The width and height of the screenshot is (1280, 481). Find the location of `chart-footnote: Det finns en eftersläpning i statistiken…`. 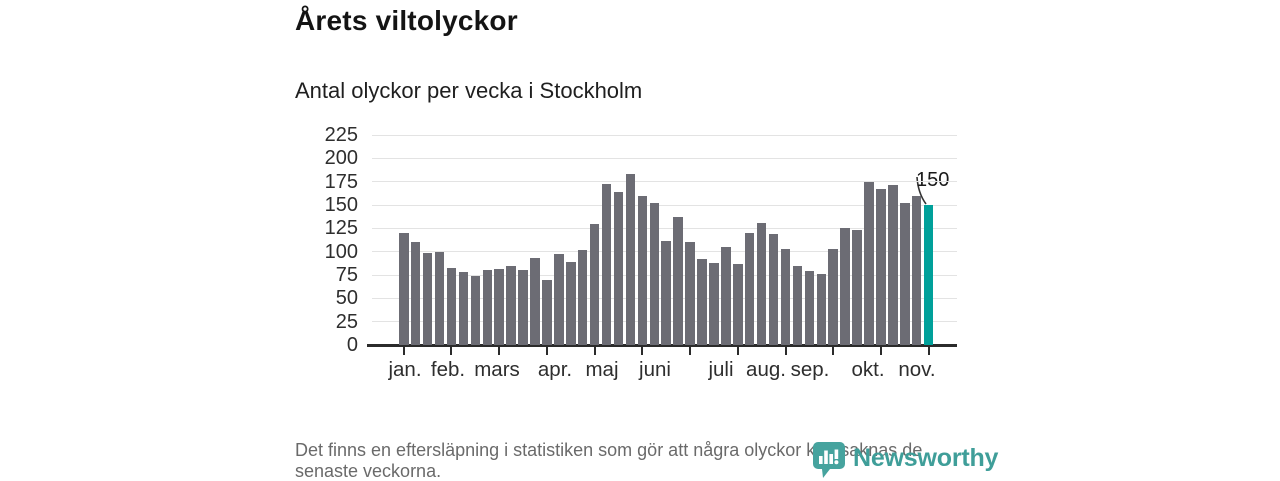

chart-footnote: Det finns en eftersläpning i statistiken… is located at coordinates (609, 460).